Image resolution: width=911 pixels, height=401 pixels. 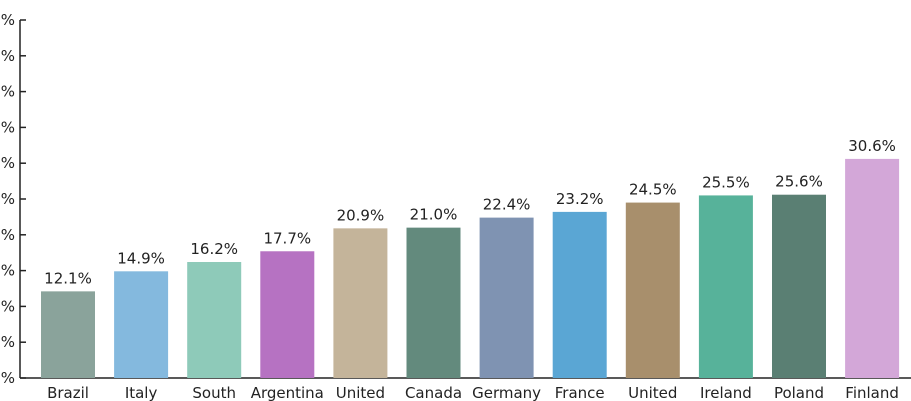 What do you see at coordinates (506, 392) in the screenshot?
I see `x-tick-label: Germany` at bounding box center [506, 392].